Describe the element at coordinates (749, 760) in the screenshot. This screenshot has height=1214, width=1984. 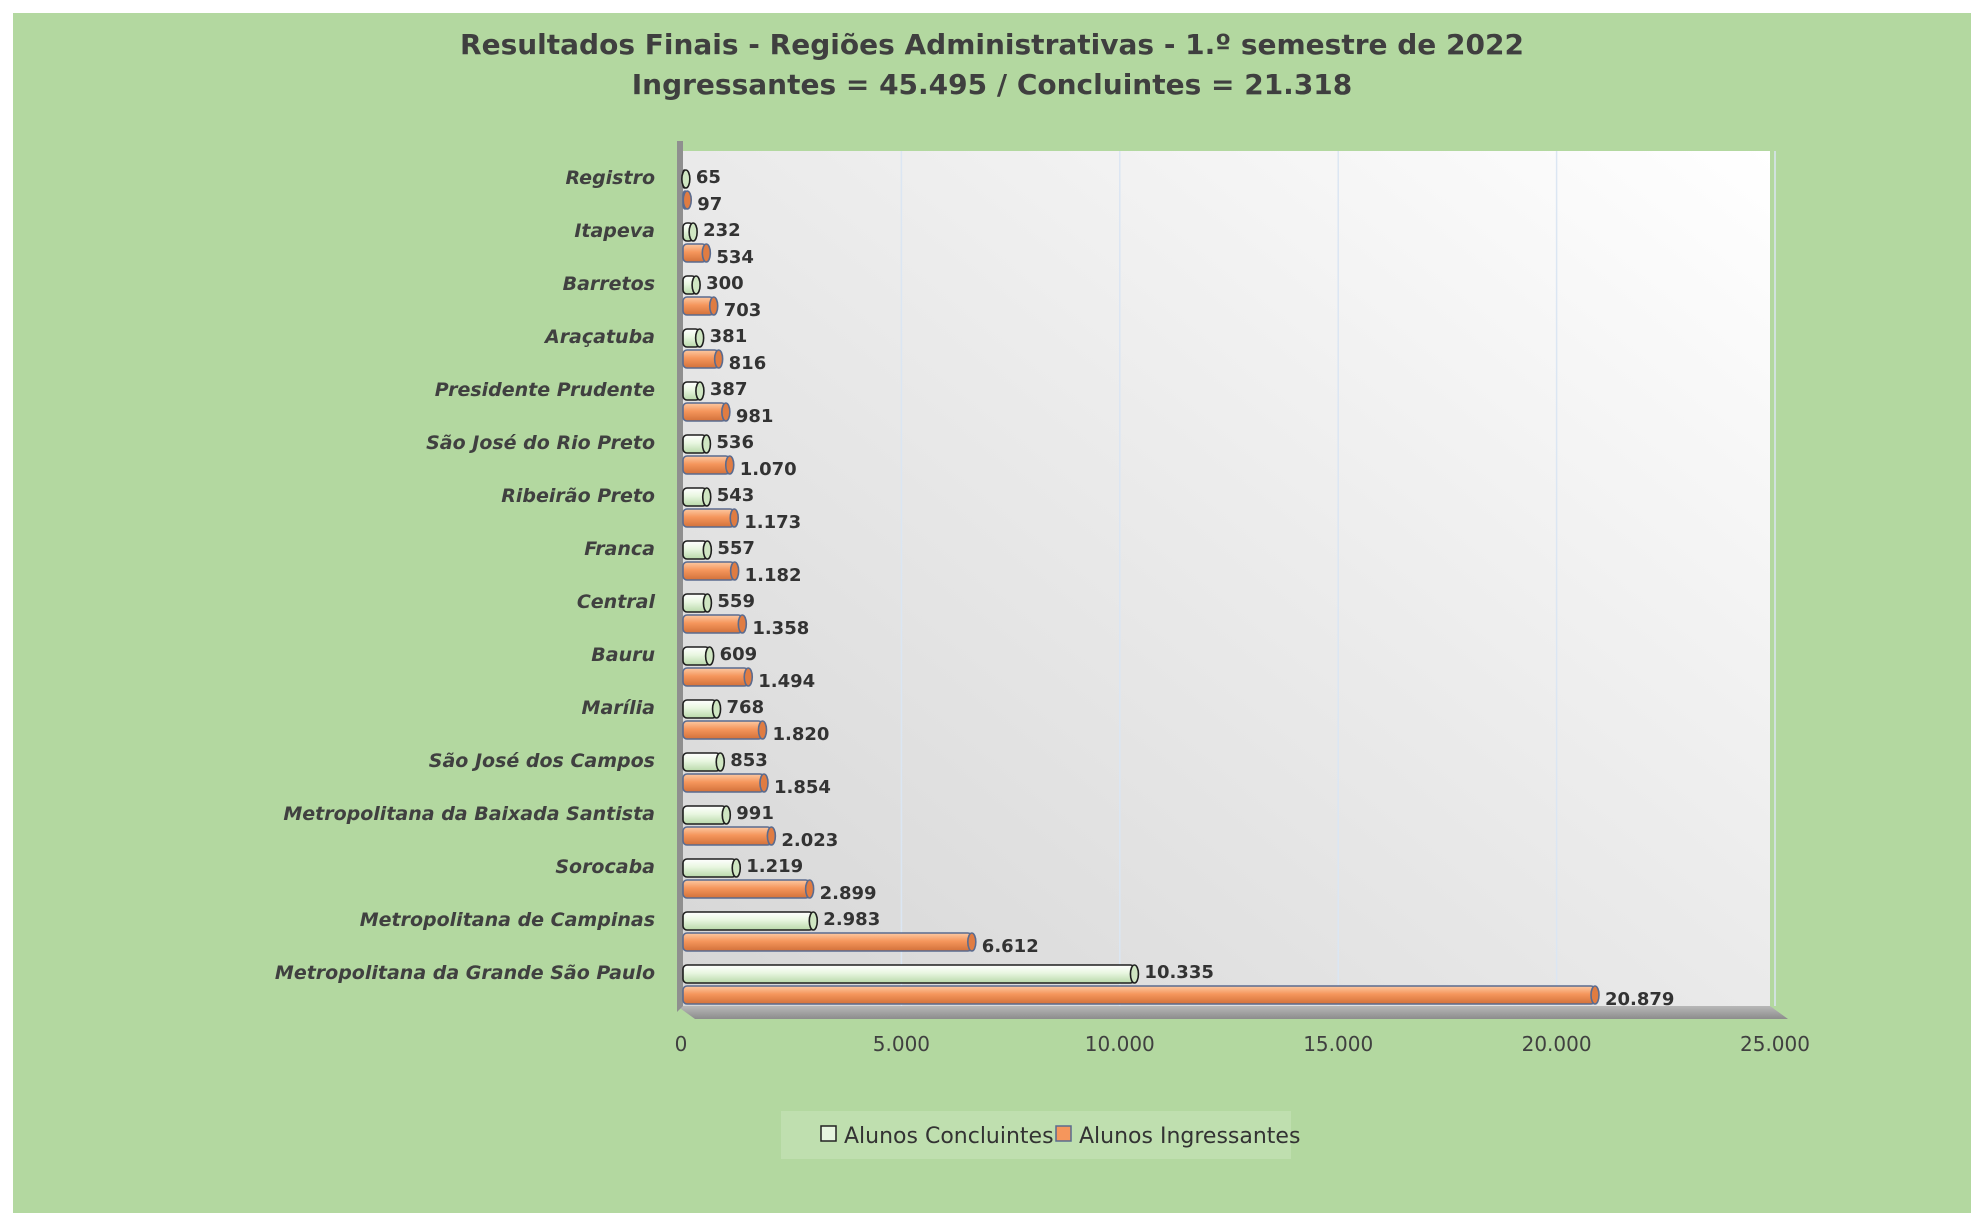
I see `value-label-concluintes: 853` at that location.